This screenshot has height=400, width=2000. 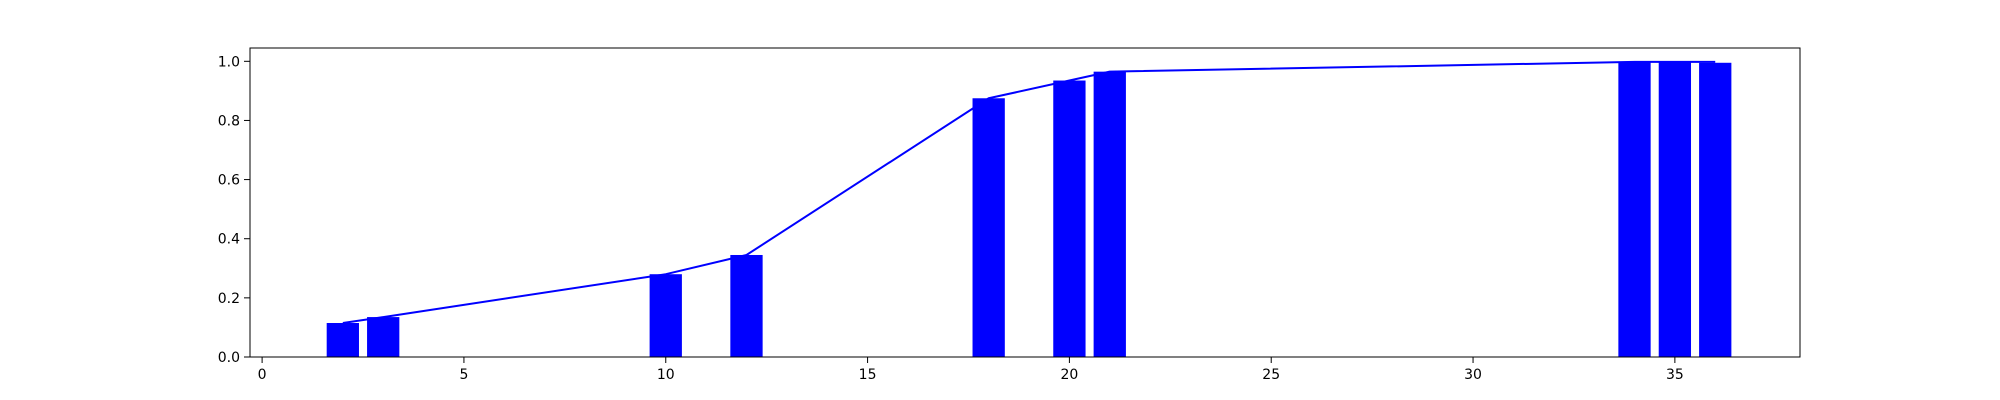 What do you see at coordinates (229, 240) in the screenshot?
I see `y-tick-label-2: 0.4` at bounding box center [229, 240].